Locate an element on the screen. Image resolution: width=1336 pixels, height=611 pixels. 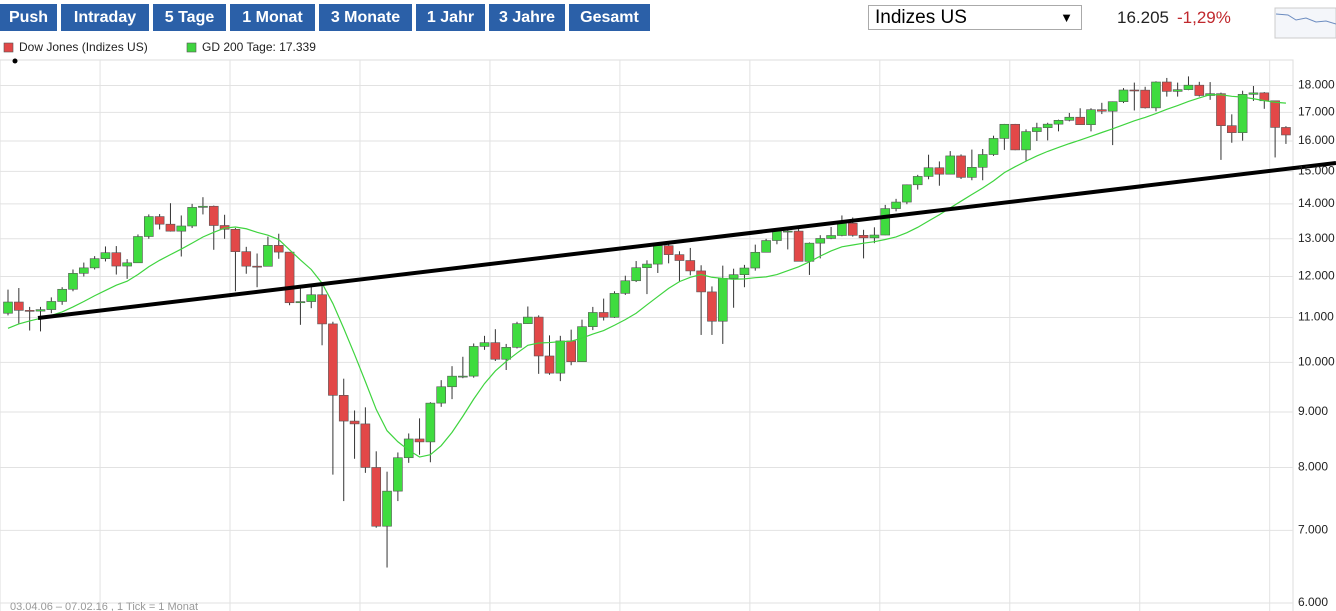
index-selector: Indizes US ▼ is located at coordinates (975, 17).